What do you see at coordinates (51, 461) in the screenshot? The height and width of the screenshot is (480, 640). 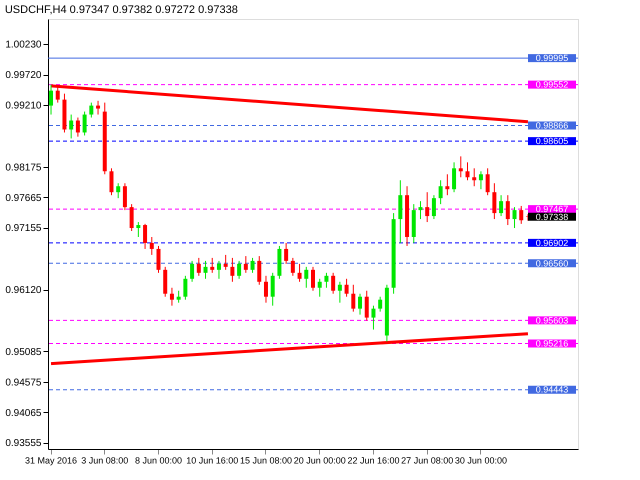 I see `x-tick-label: 31 May 2016` at bounding box center [51, 461].